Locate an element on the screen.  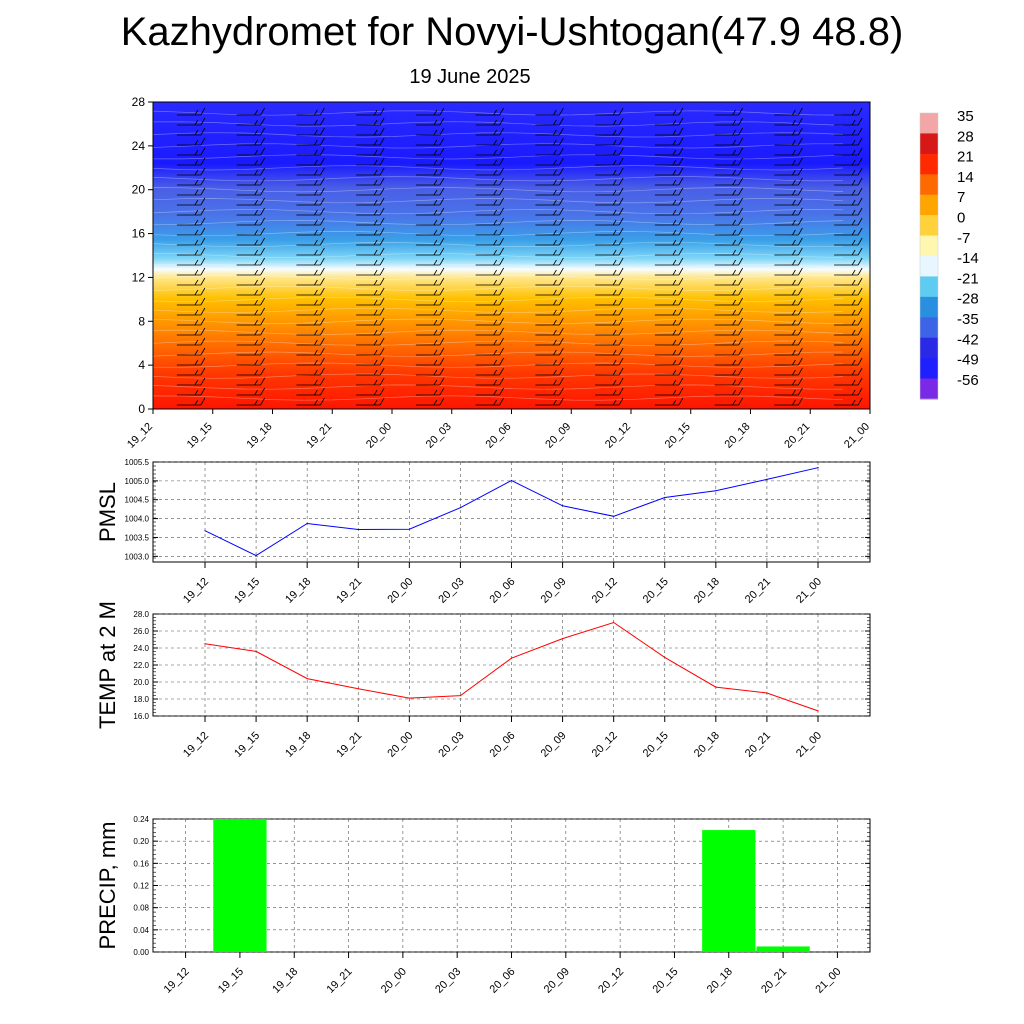
y-axis-label: PMSL is located at coordinates (107, 512).